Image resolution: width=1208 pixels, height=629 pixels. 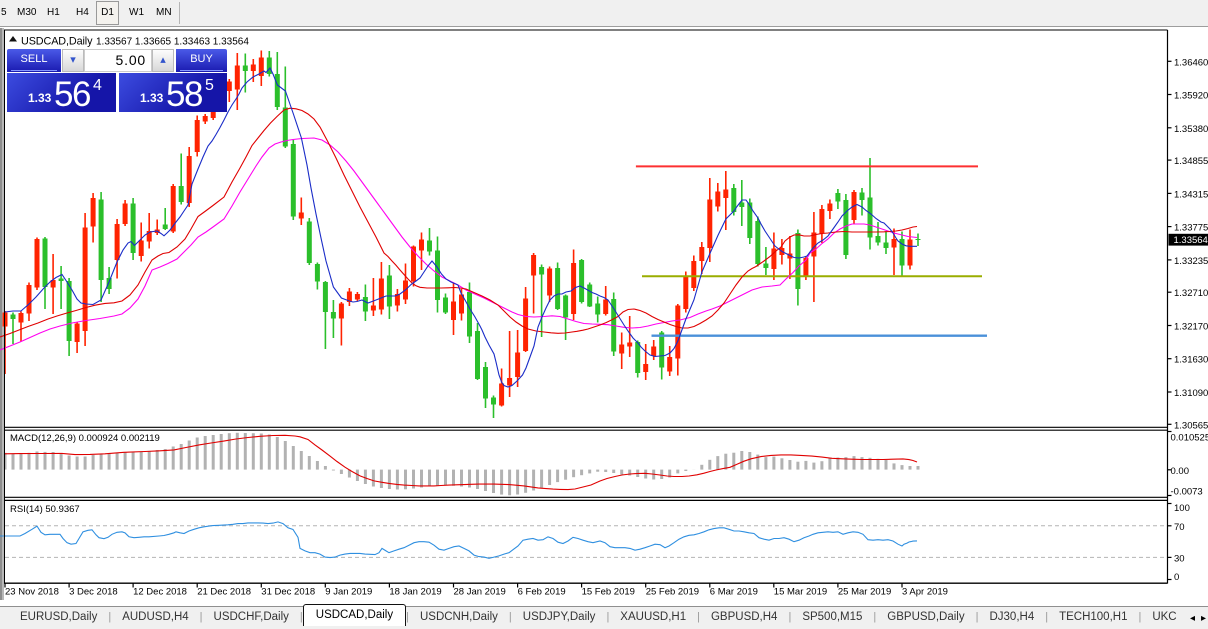 I want to click on svg-text: 1.33775, so click(x=1191, y=228).